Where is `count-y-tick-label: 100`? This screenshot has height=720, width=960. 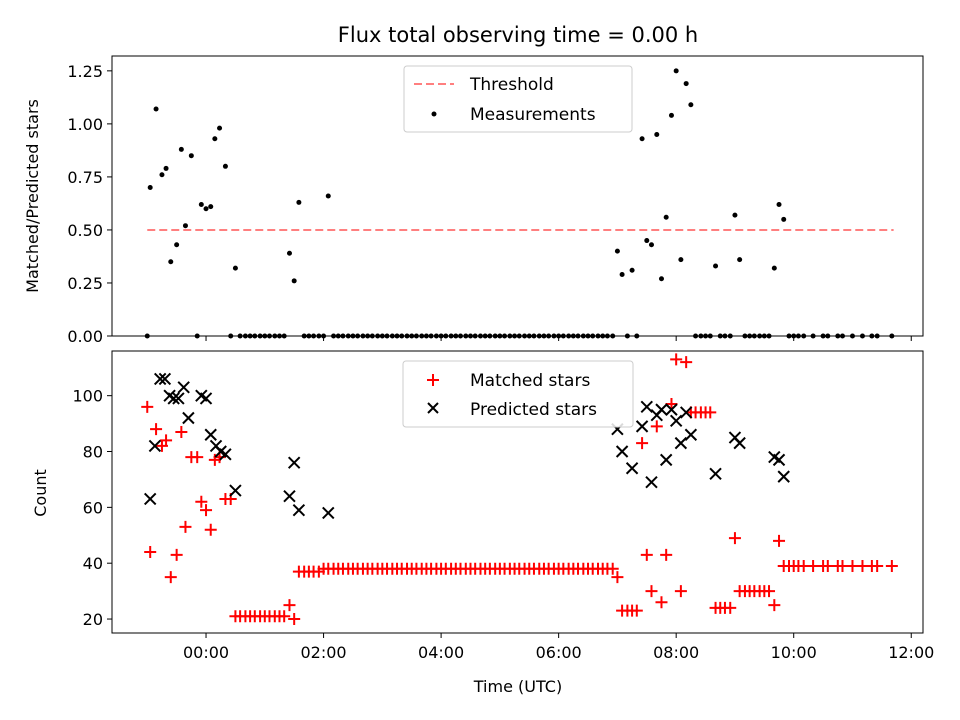
count-y-tick-label: 100 is located at coordinates (87, 396).